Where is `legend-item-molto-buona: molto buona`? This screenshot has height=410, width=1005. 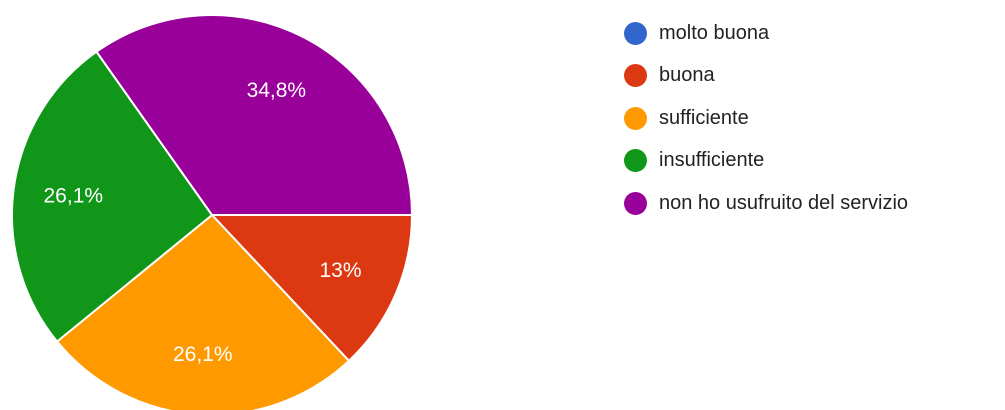
legend-item-molto-buona: molto buona is located at coordinates (766, 33).